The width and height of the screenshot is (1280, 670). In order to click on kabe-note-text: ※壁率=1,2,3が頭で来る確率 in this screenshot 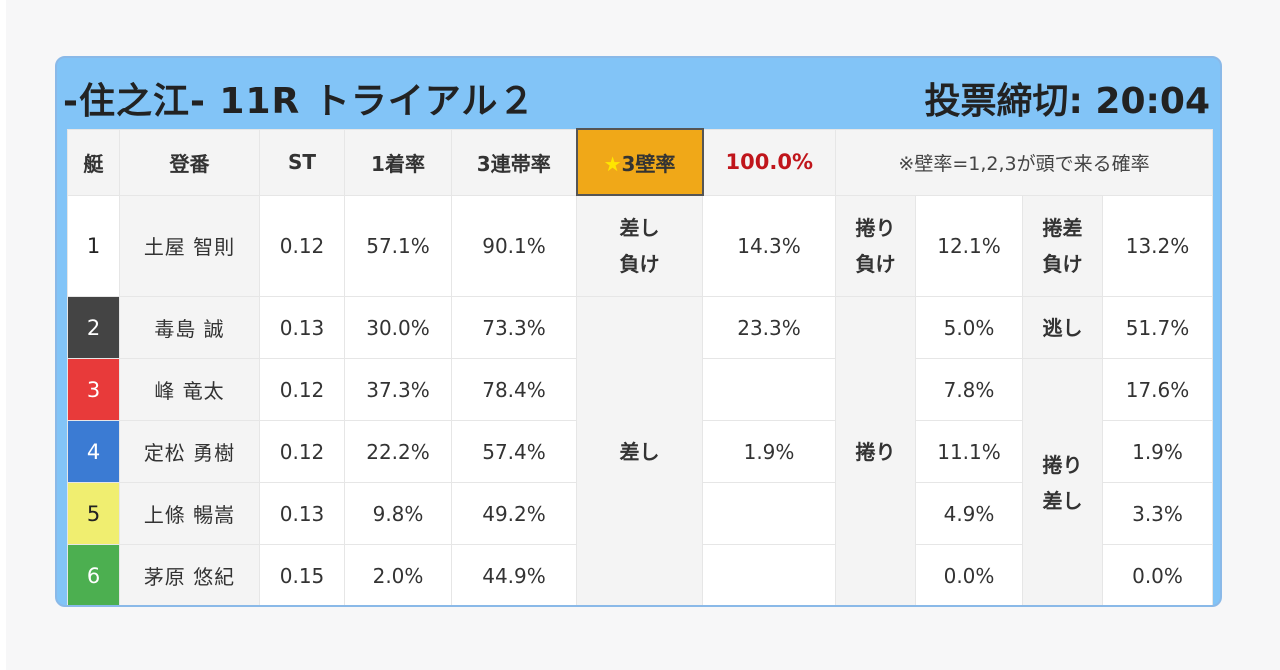, I will do `click(1024, 163)`.